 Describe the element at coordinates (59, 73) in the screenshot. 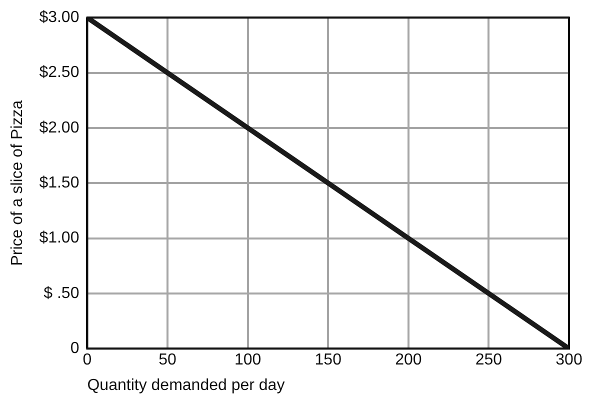

I see `y-tick-label: $2.50` at that location.